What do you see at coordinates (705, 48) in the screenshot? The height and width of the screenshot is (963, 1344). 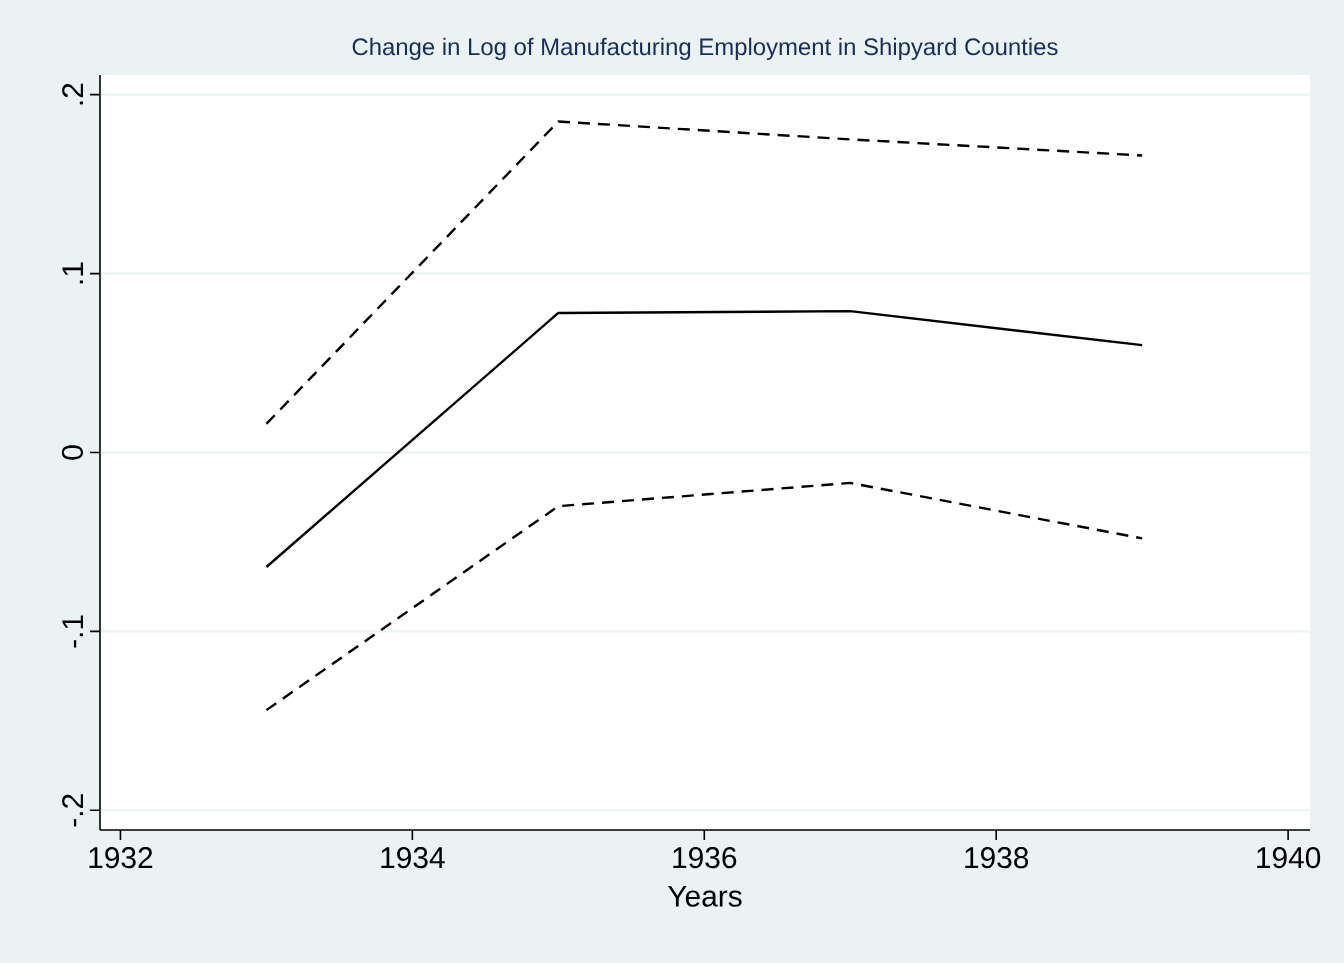 I see `chart-title: Change in Log of Manufacturing Employment in Shipyard Counties` at bounding box center [705, 48].